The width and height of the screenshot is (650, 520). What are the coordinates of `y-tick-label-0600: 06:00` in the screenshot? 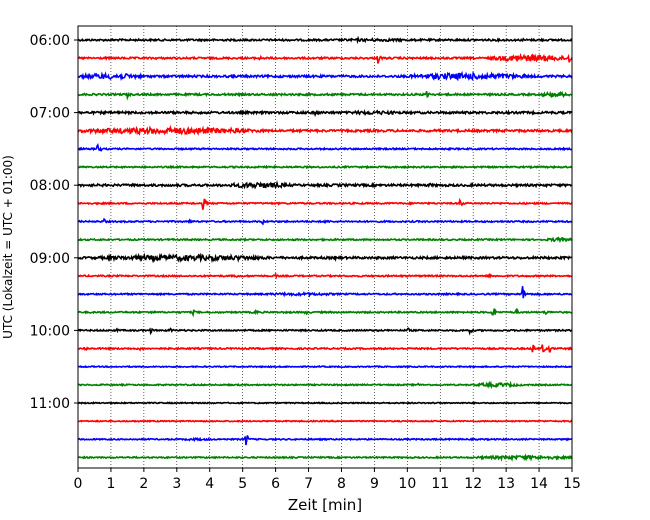 It's located at (50, 41).